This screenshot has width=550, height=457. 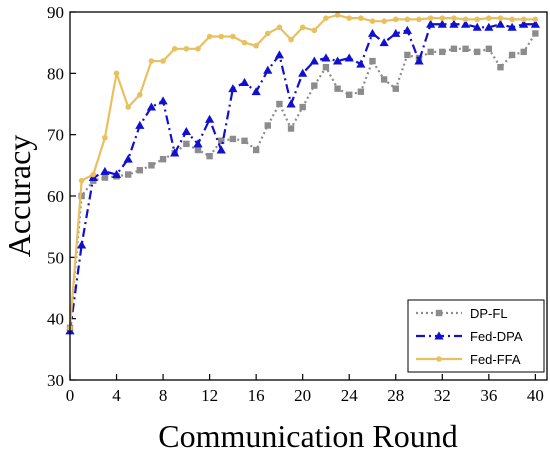 I want to click on legend: DP-FL Fed-DPA Fed-FFA, so click(x=476, y=336).